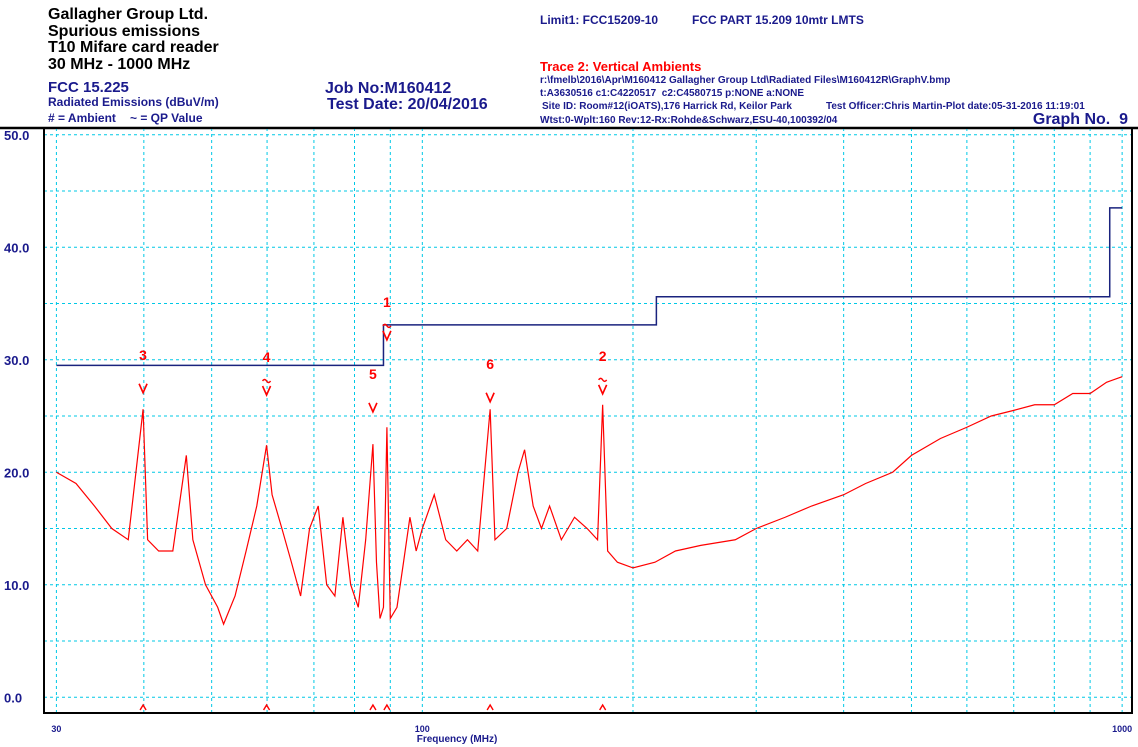 This screenshot has height=747, width=1138. Describe the element at coordinates (82, 118) in the screenshot. I see `ambient-key: # = Ambient` at that location.